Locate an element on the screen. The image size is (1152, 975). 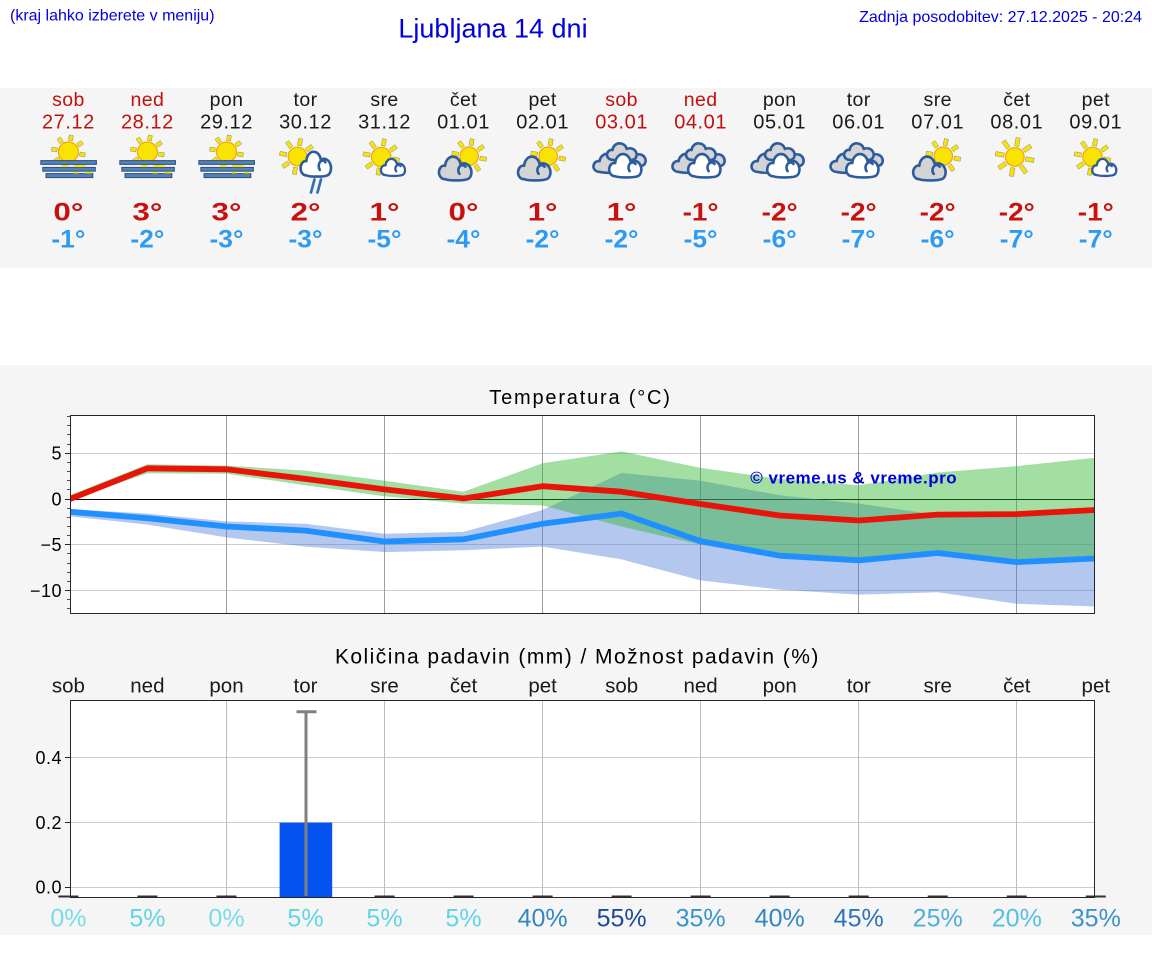
svg-text: 25% is located at coordinates (938, 919).